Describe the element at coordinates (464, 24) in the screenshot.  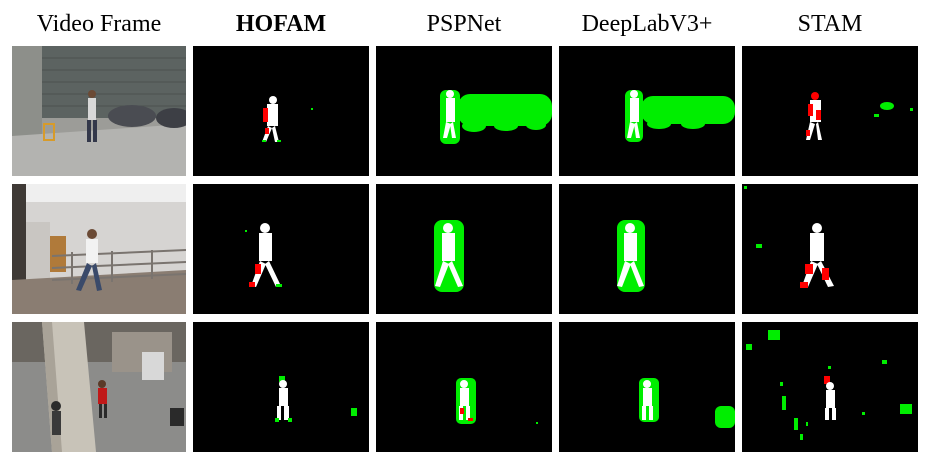
I see `header-pspnet: PSPNet` at that location.